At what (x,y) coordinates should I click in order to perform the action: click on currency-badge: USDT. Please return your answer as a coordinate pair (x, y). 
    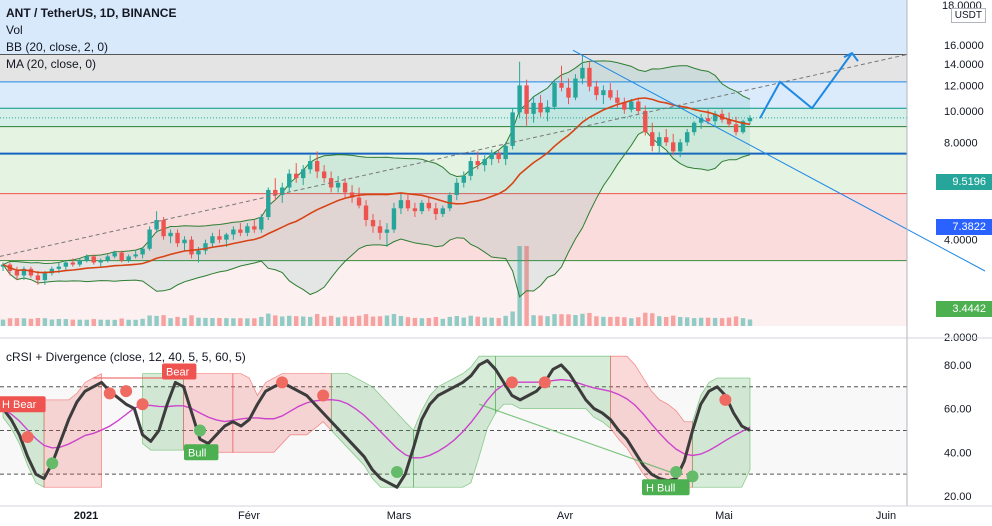
    Looking at the image, I should click on (968, 15).